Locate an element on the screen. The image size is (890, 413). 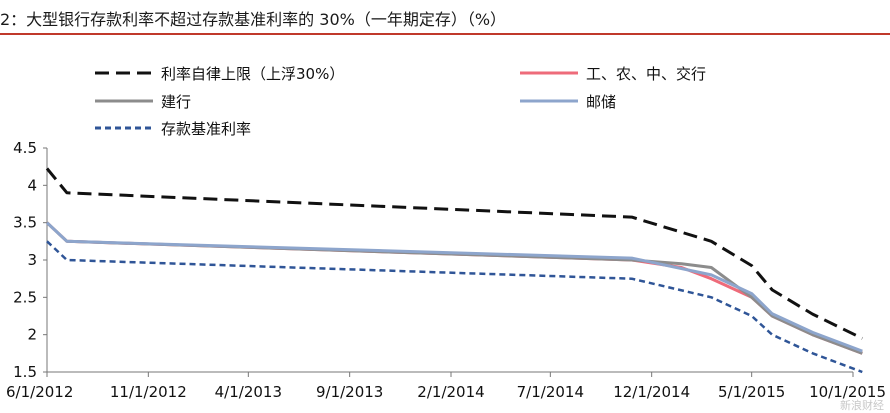
x-tick-label: 5/1/2015 is located at coordinates (751, 392).